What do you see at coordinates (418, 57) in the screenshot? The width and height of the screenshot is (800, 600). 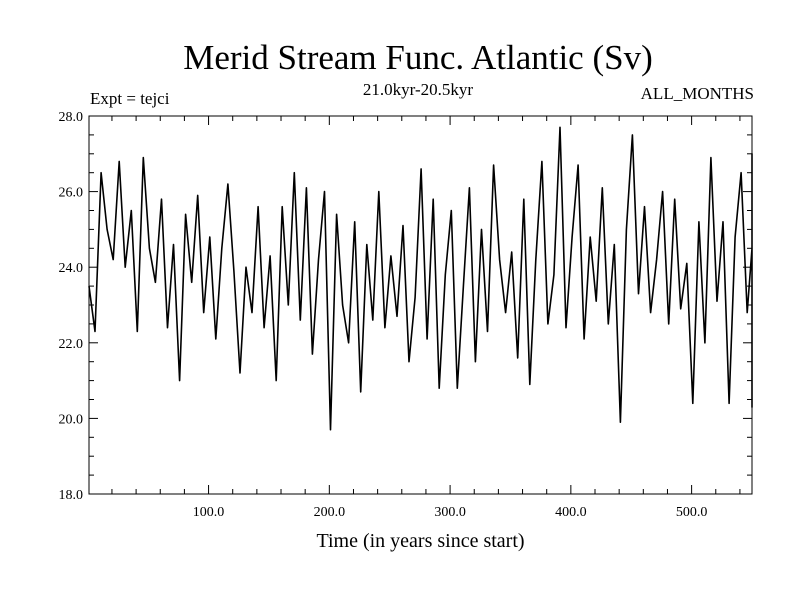 I see `chart-title: Merid Stream Func. Atlantic (Sv)` at bounding box center [418, 57].